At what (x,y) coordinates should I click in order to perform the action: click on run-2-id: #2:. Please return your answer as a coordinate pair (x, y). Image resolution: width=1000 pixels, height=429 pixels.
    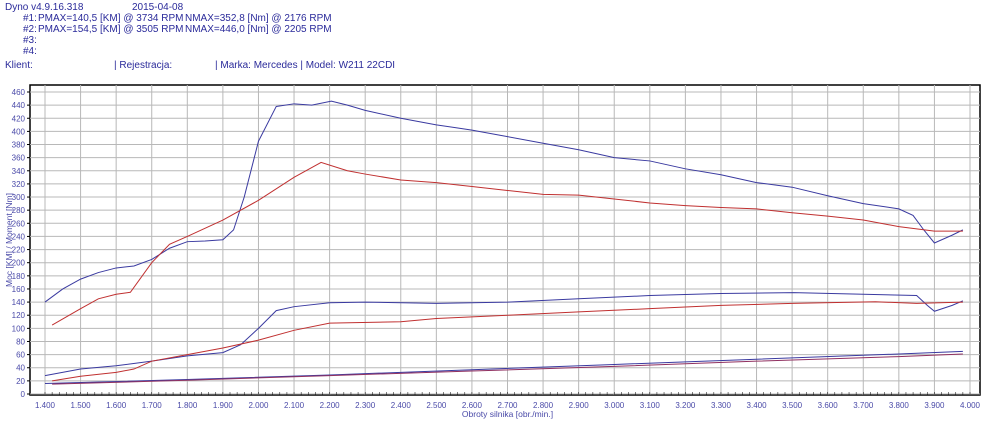
    Looking at the image, I should click on (30, 29).